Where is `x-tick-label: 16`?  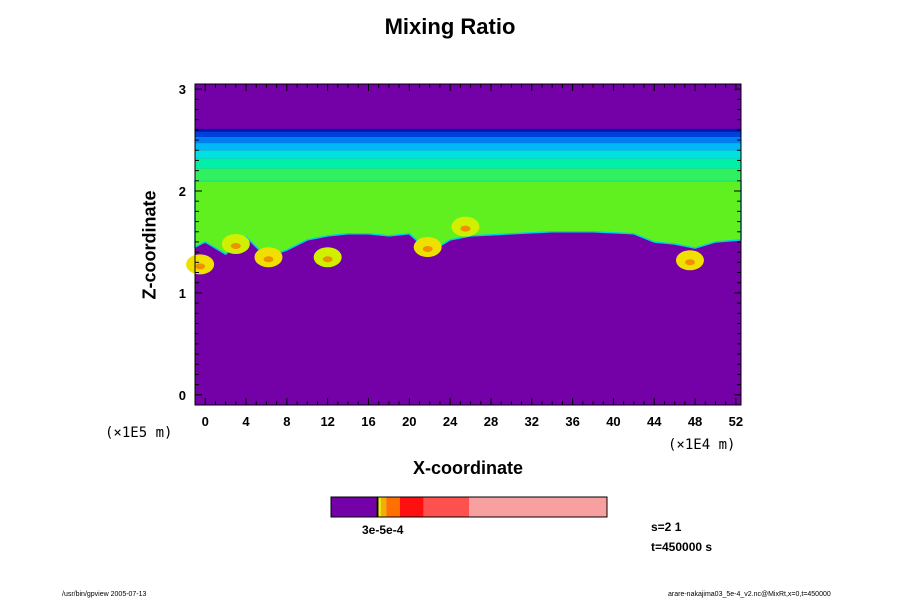 x-tick-label: 16 is located at coordinates (368, 421).